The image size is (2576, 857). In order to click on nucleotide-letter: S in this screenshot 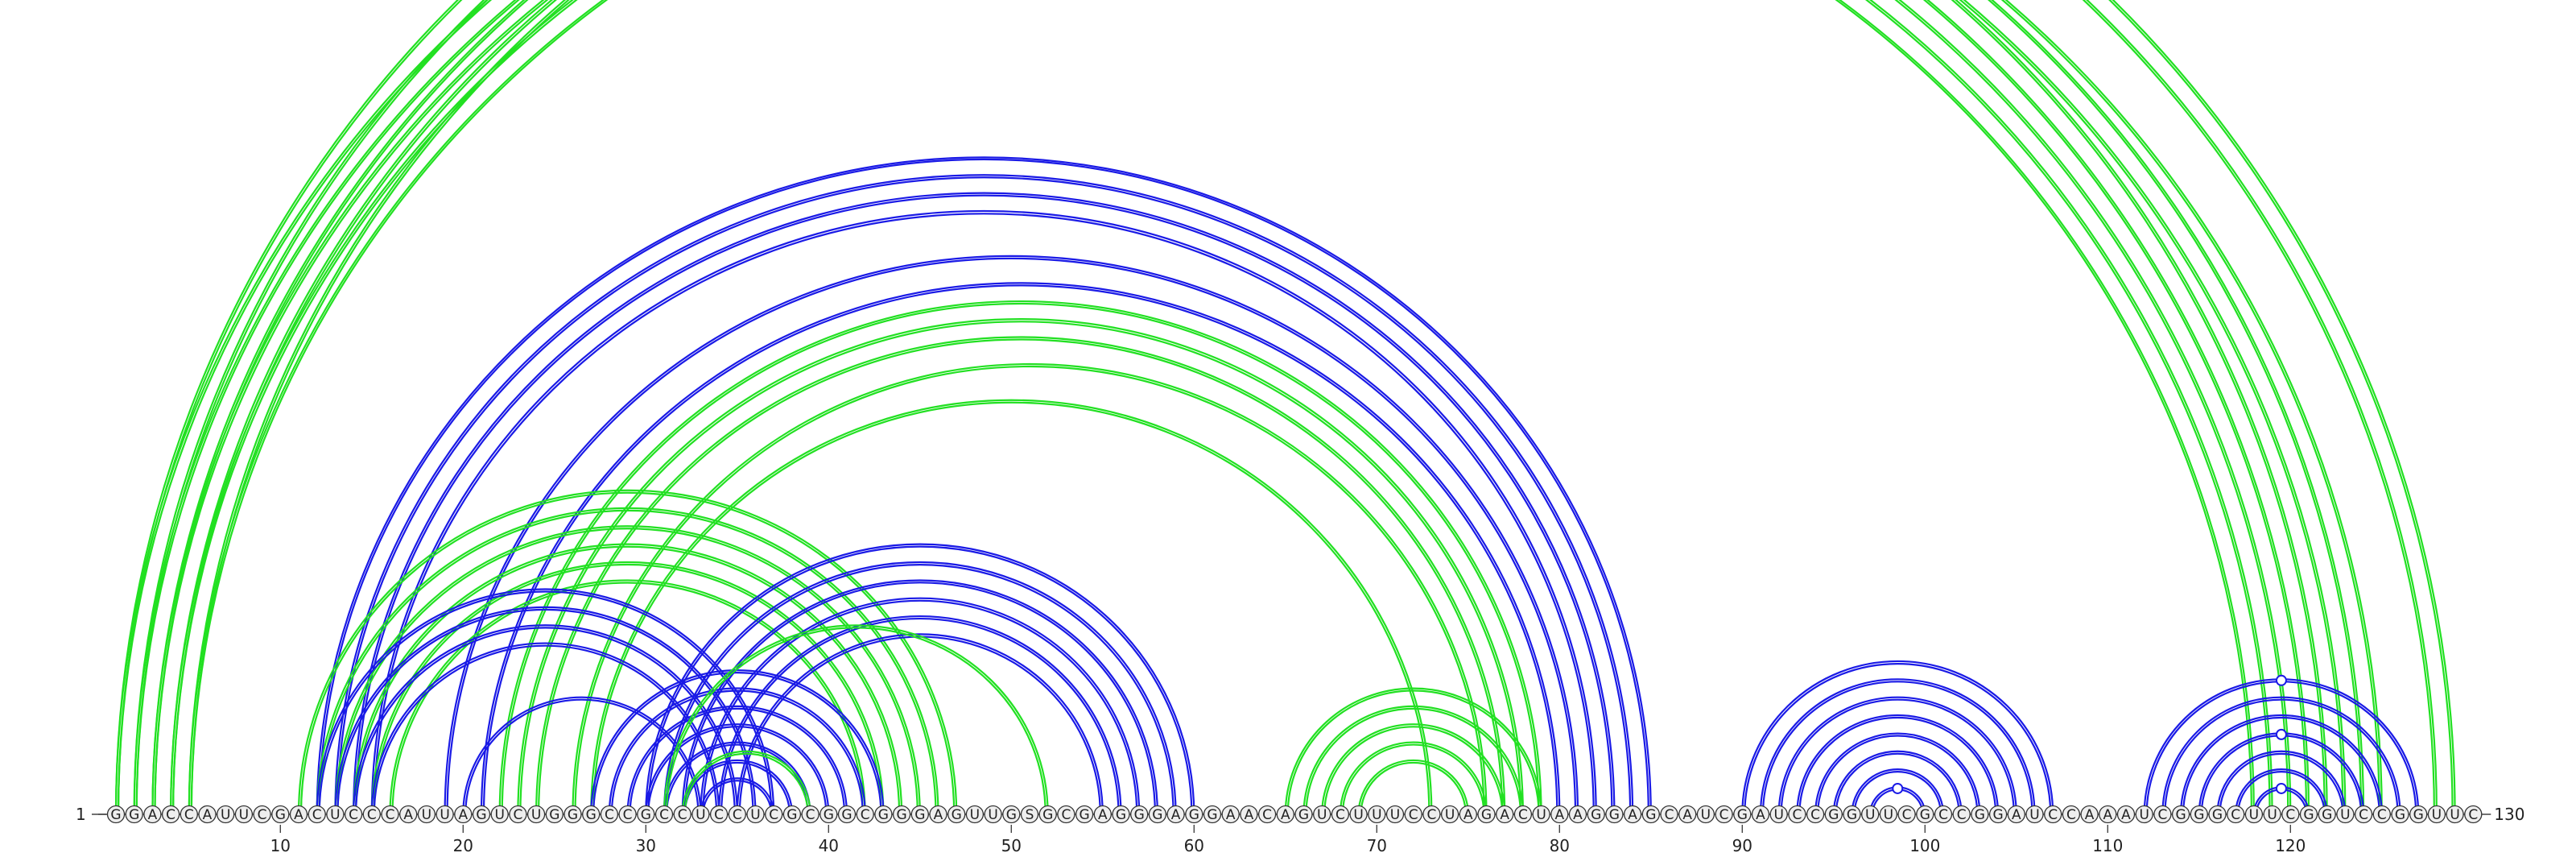, I will do `click(1030, 815)`.